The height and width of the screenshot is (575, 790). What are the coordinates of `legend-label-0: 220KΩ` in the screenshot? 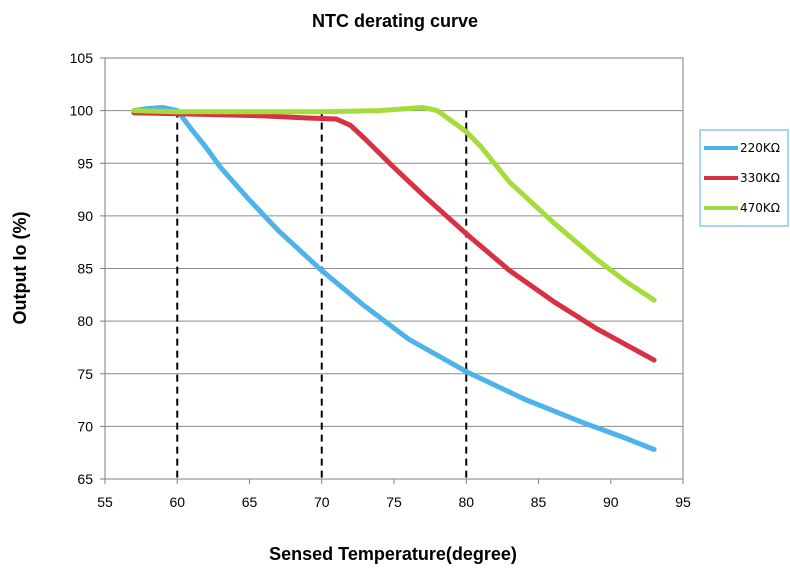 It's located at (760, 148).